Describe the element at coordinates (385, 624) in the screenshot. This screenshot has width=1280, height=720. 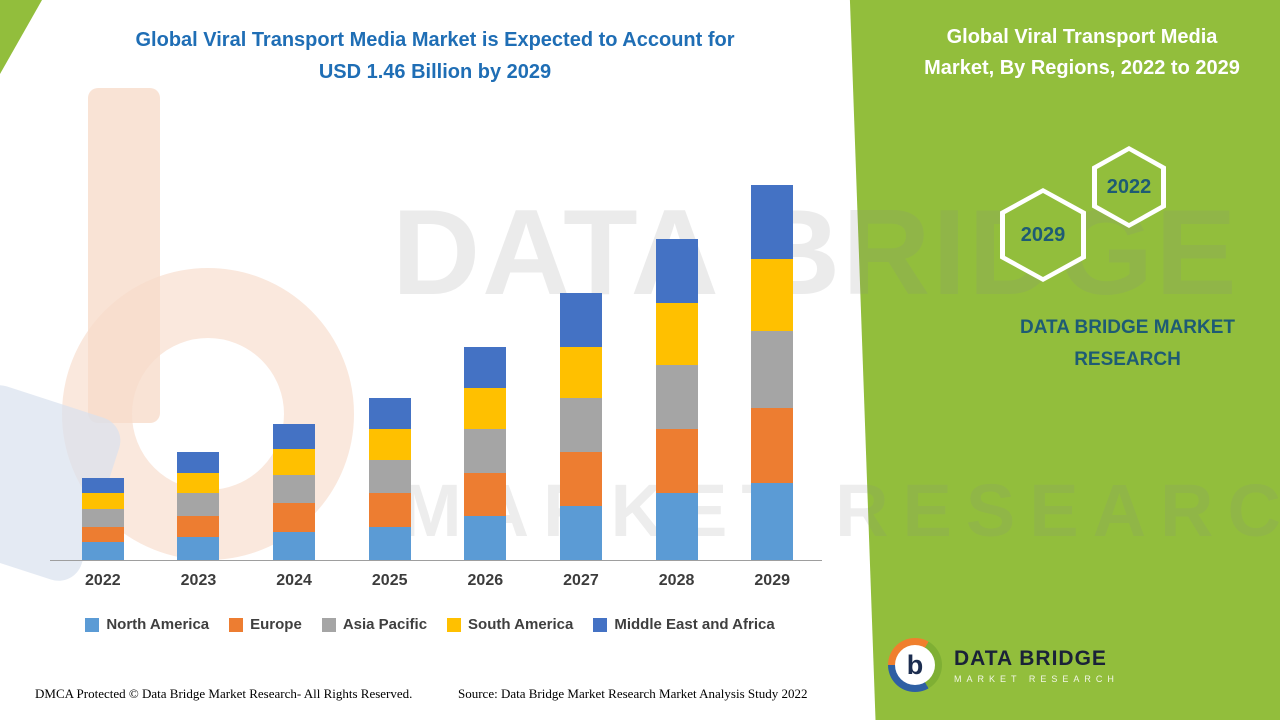
I see `legend-label: Asia Pacific` at that location.